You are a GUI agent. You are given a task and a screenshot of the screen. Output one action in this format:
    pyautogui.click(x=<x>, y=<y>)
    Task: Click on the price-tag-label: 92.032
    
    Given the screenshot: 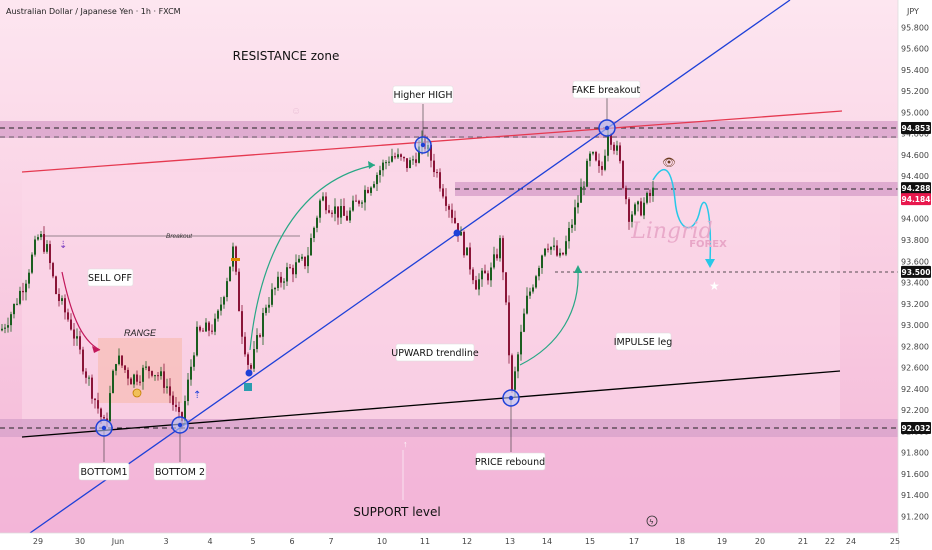 What is the action you would take?
    pyautogui.click(x=916, y=428)
    